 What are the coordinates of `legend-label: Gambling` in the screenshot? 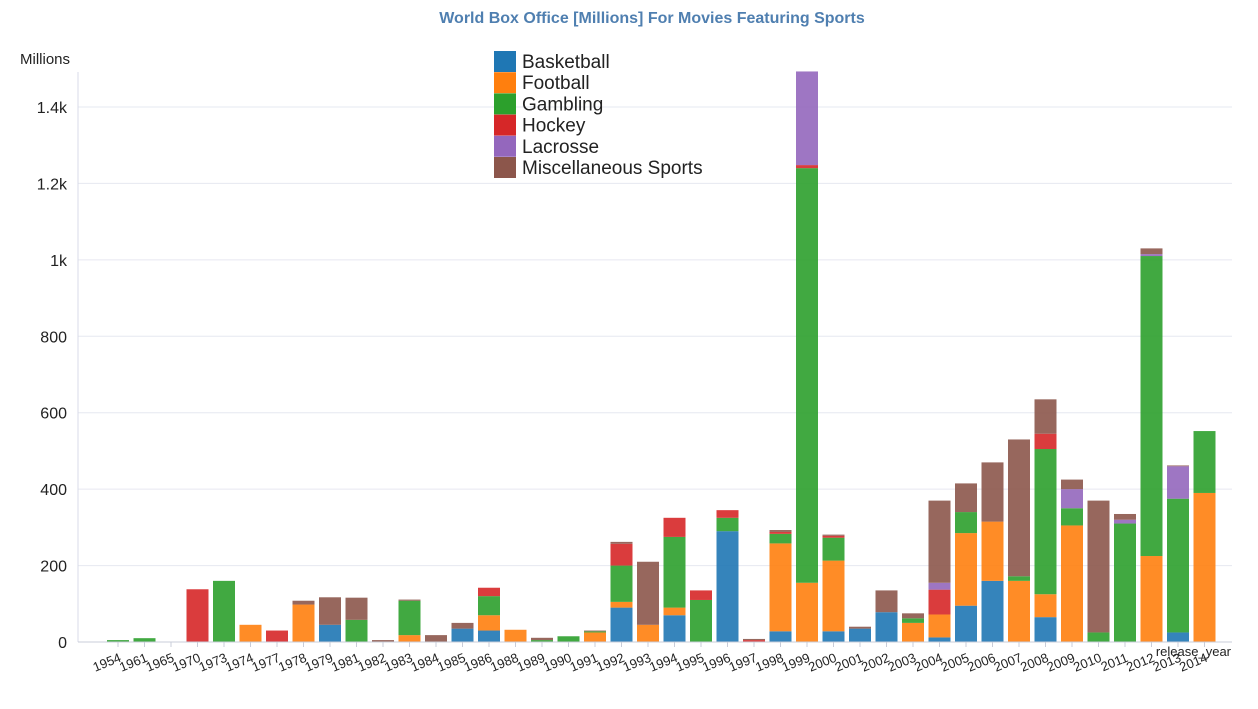 It's located at (562, 104).